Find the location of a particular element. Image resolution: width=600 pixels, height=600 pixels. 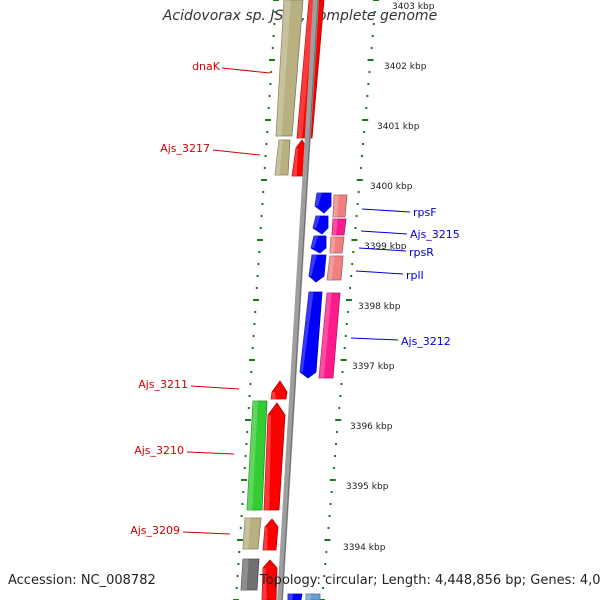

gene-block-red-highlight is located at coordinates (306, 69).